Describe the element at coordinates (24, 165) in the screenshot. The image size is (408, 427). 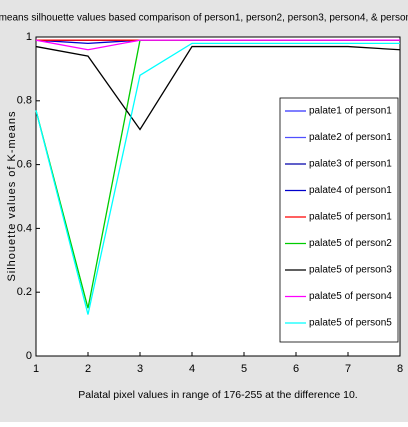
I see `y-tick-label: 0.6` at that location.